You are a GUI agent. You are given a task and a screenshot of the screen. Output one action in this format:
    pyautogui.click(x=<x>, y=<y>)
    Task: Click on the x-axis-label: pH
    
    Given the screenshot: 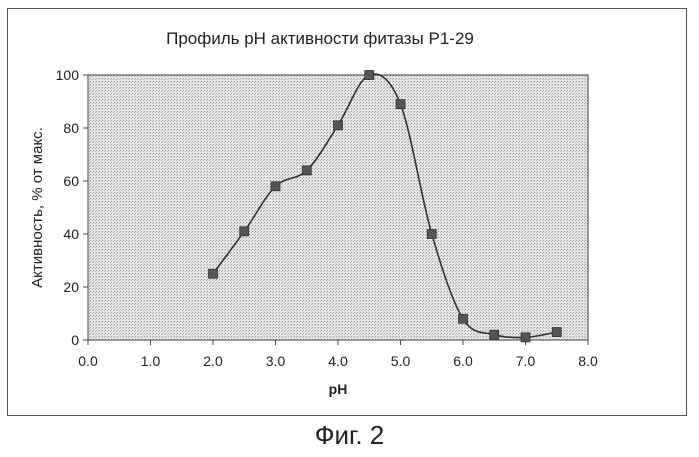 What is the action you would take?
    pyautogui.click(x=338, y=389)
    